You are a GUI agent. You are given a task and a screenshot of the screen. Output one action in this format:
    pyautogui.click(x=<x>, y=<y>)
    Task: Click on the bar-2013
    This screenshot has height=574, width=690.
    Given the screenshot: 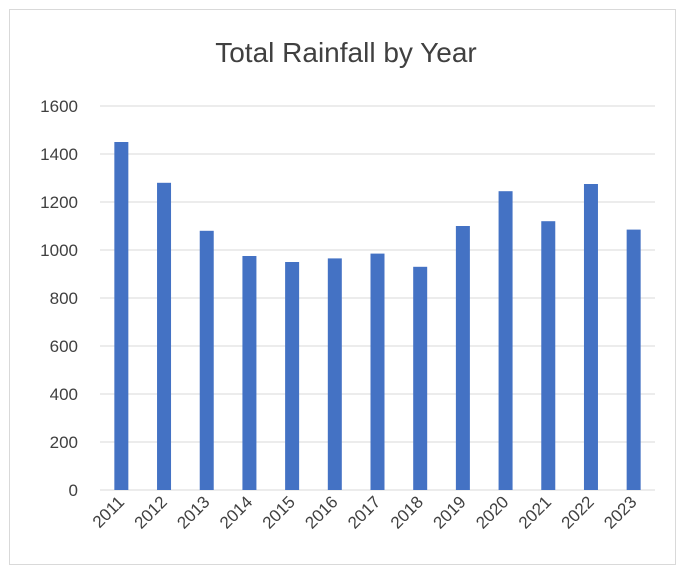 What is the action you would take?
    pyautogui.click(x=206, y=360)
    